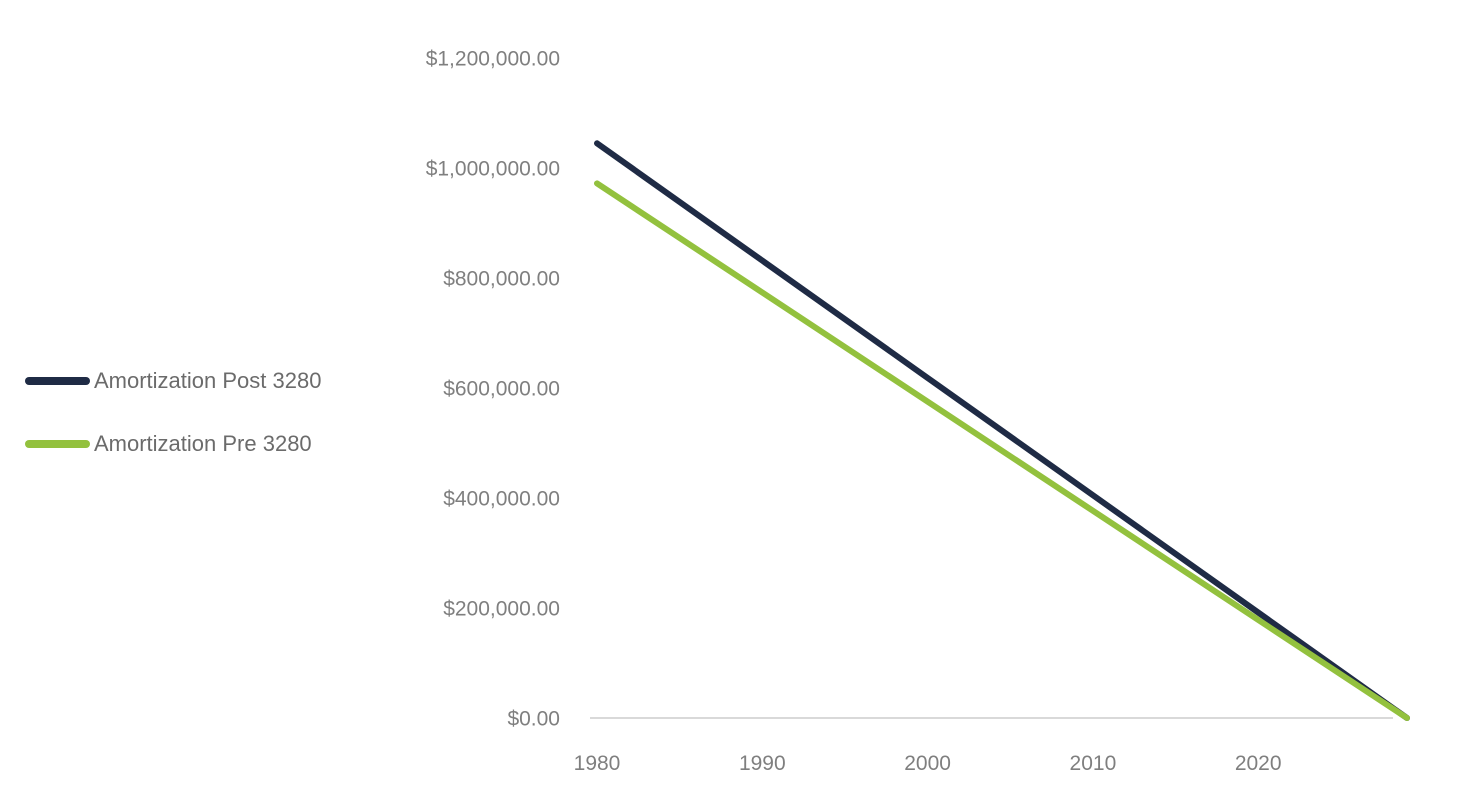  Describe the element at coordinates (597, 763) in the screenshot. I see `x-tick-label: 1980` at that location.